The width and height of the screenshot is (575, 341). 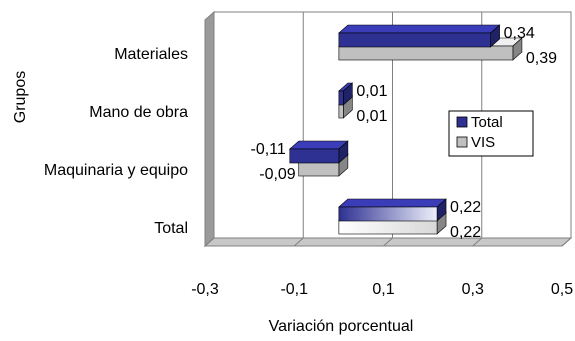 What do you see at coordinates (562, 289) in the screenshot?
I see `x-tick-label: 0,5` at bounding box center [562, 289].